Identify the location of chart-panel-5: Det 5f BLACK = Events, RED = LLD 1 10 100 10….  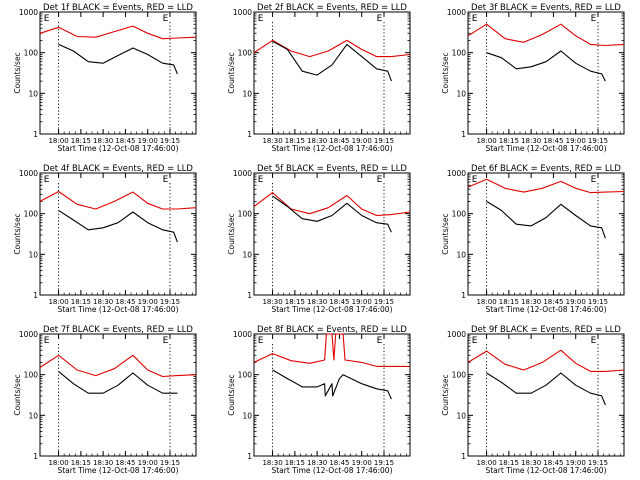
(319, 239).